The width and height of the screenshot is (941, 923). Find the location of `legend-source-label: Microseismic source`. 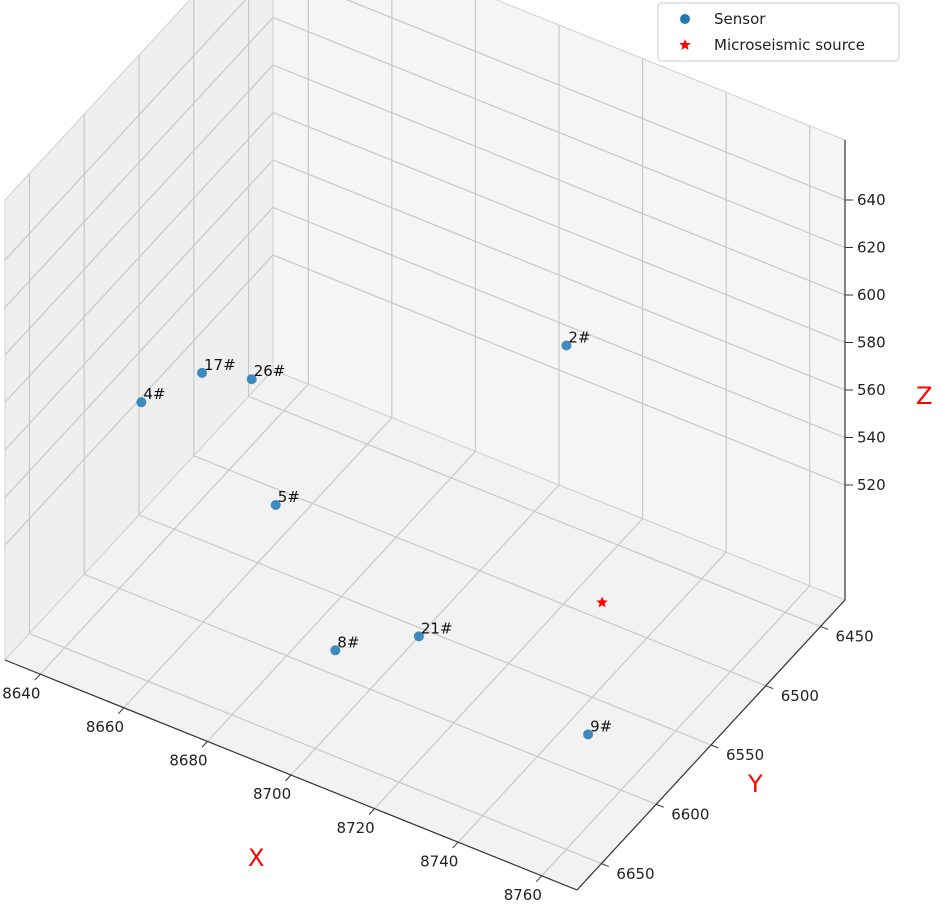

legend-source-label: Microseismic source is located at coordinates (789, 45).